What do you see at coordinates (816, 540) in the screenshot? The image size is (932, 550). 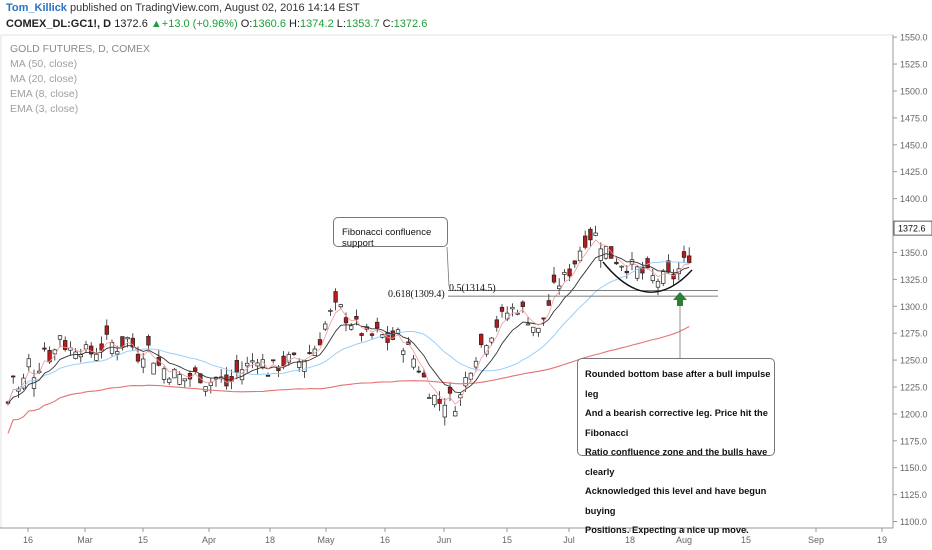 I see `x-tick-label: Sep` at bounding box center [816, 540].